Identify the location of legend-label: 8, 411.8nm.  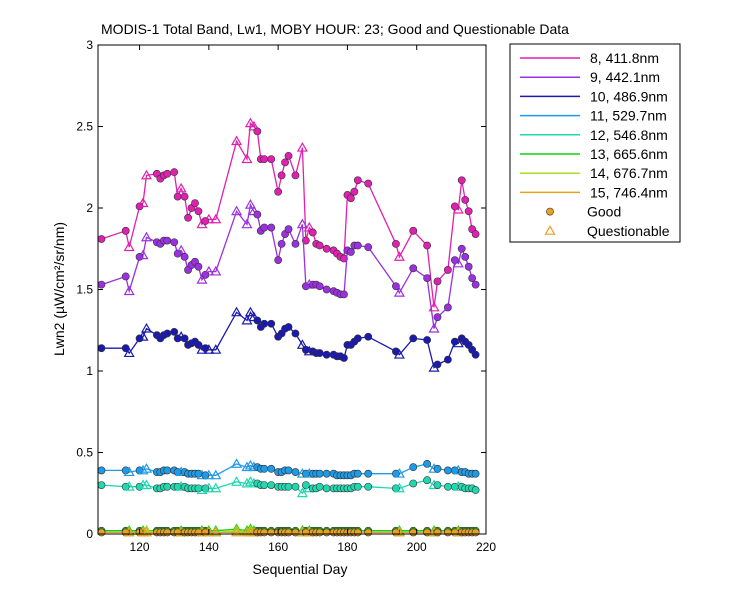
(624, 58).